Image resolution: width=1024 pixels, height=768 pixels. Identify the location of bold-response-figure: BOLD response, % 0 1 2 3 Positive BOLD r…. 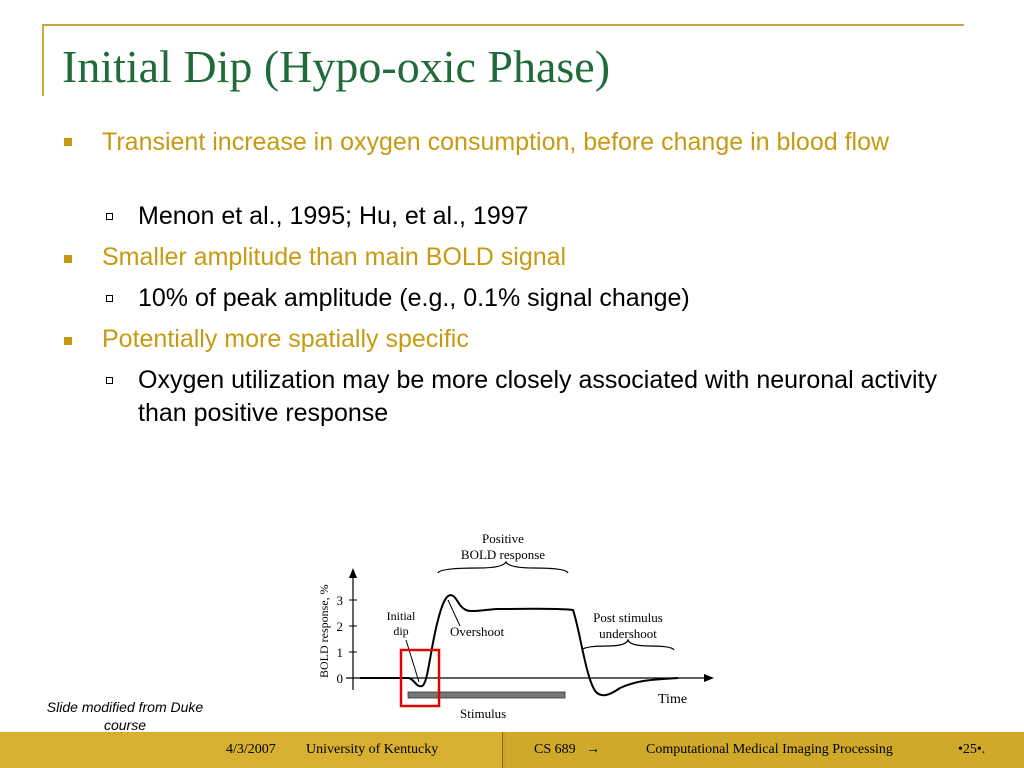
(512, 632).